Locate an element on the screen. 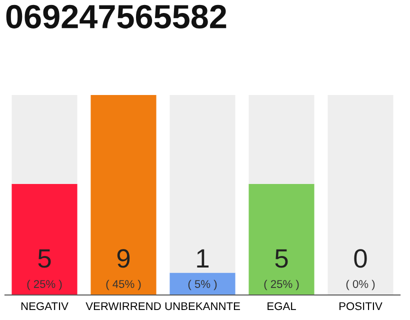 Image resolution: width=410 pixels, height=320 pixels. annotation: ( 5% ) is located at coordinates (202, 285).